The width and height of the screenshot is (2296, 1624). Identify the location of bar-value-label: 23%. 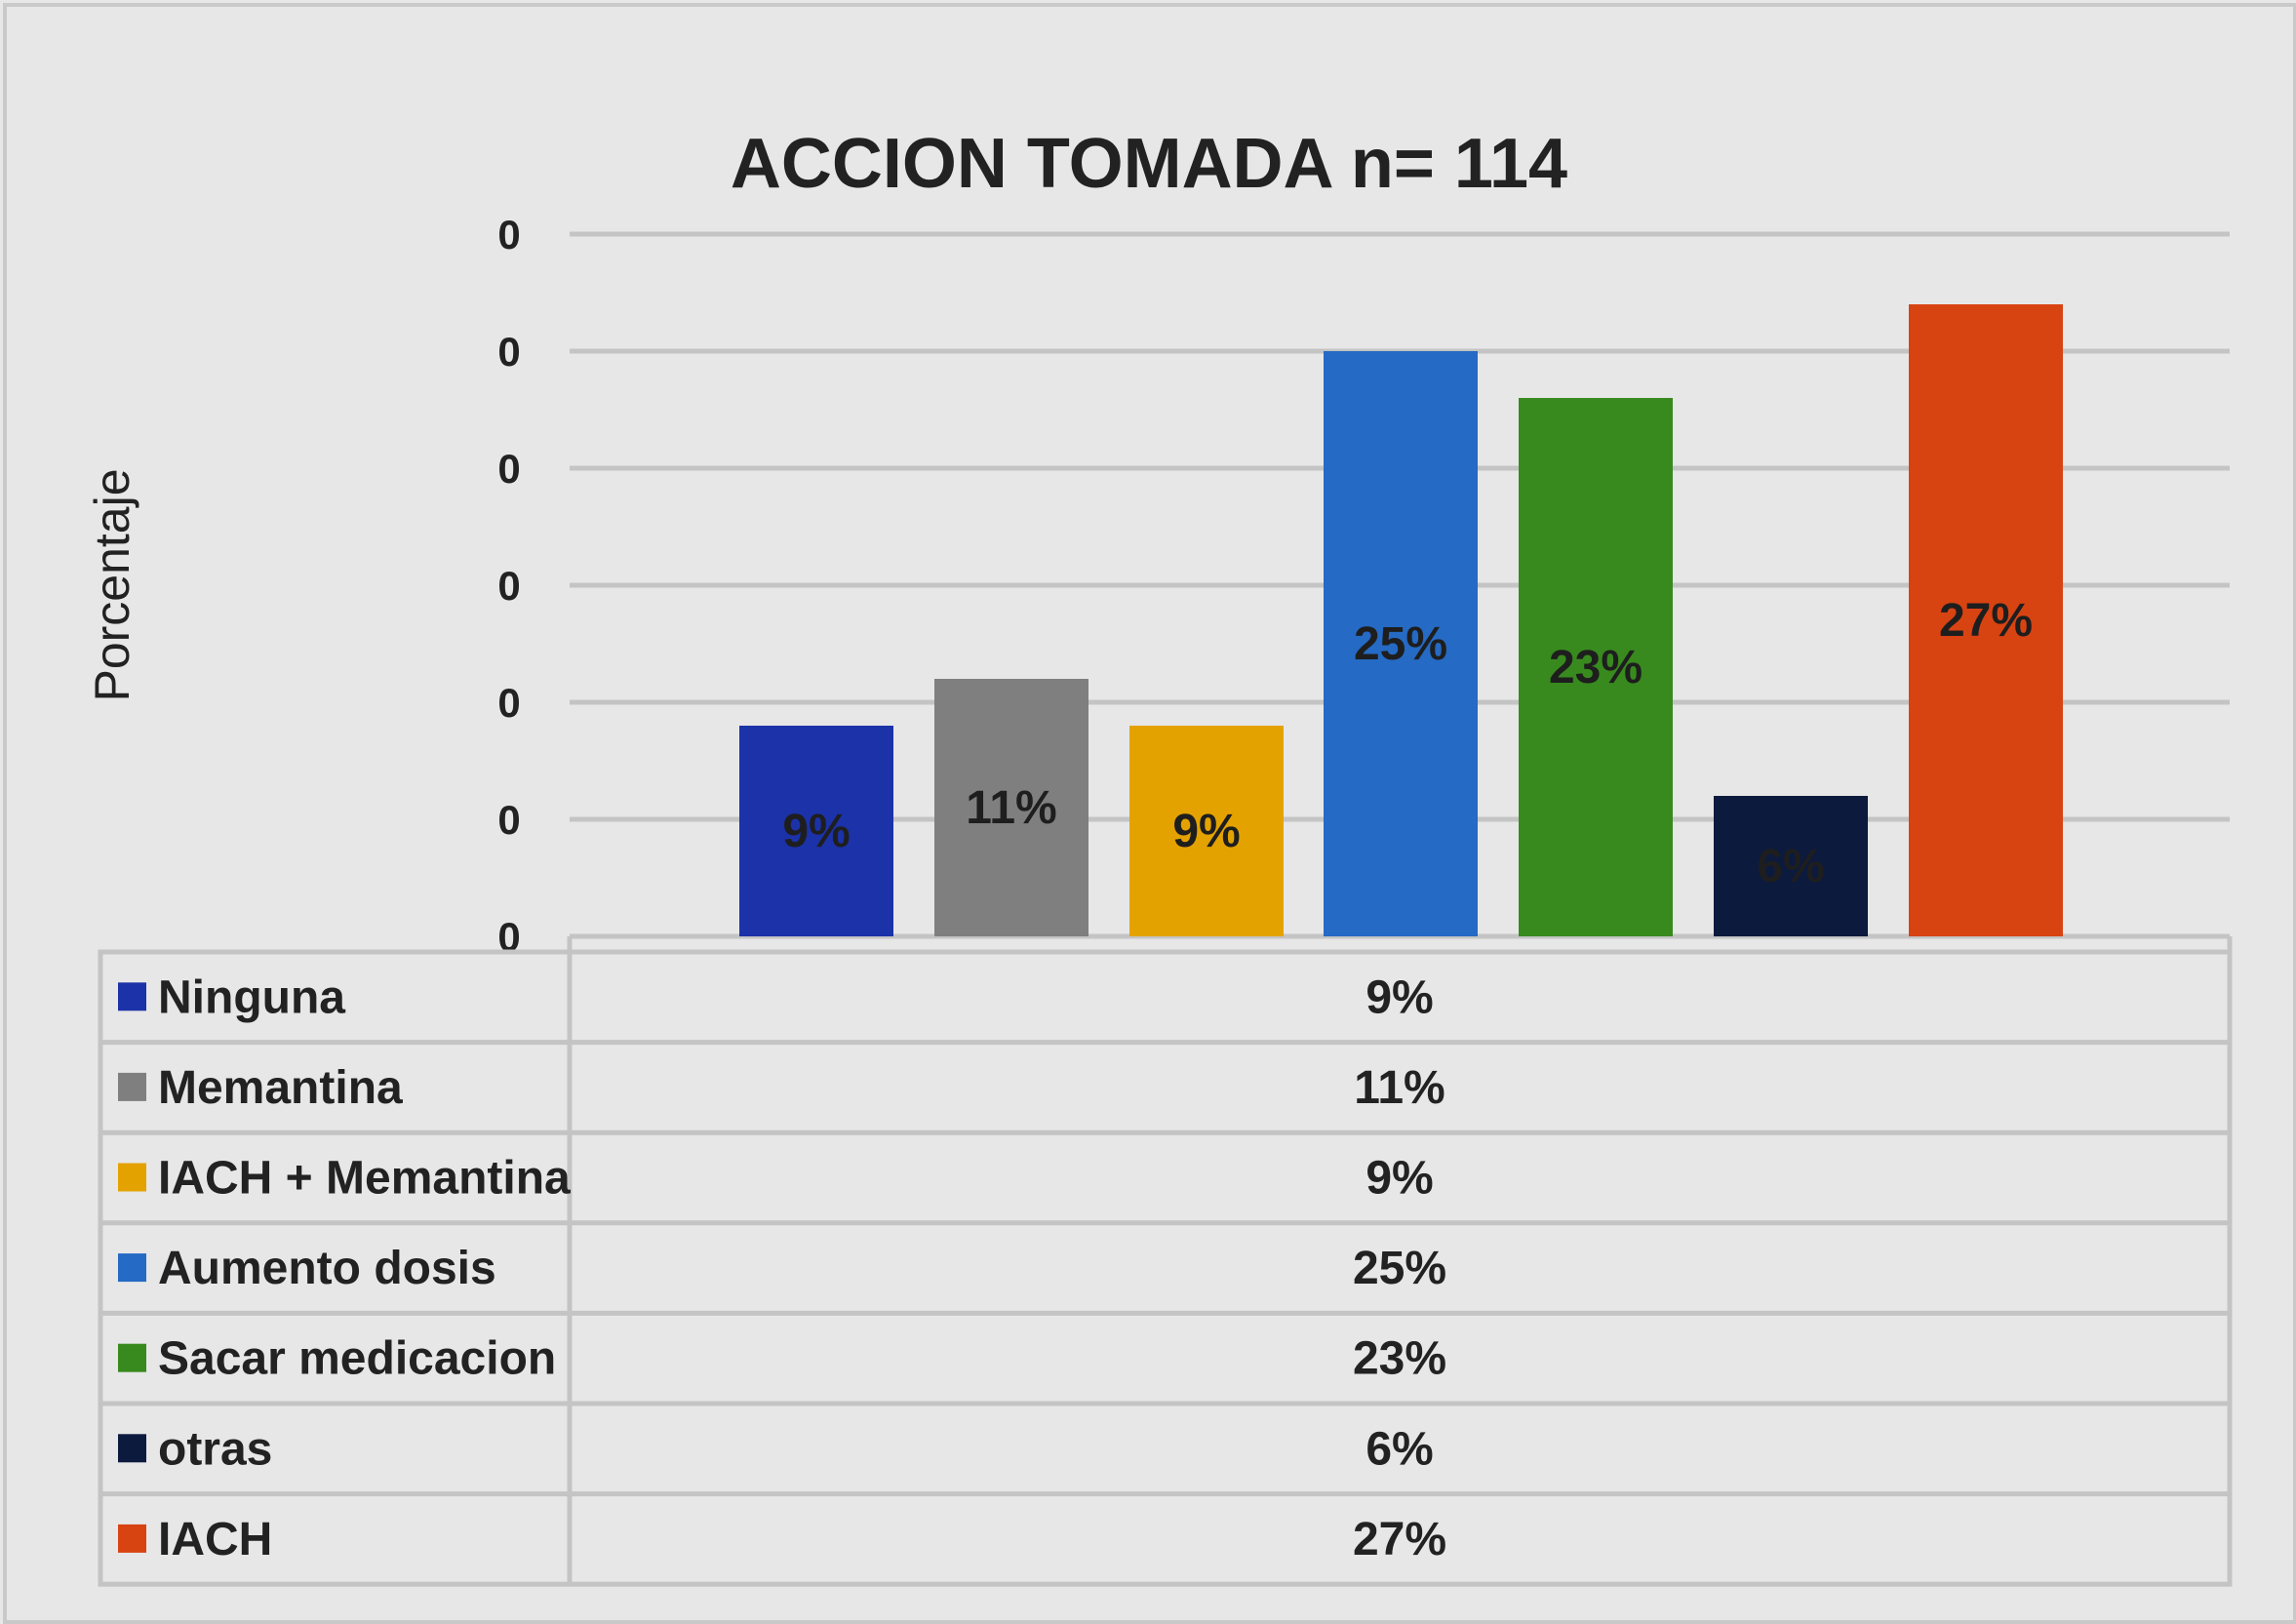
(1596, 667).